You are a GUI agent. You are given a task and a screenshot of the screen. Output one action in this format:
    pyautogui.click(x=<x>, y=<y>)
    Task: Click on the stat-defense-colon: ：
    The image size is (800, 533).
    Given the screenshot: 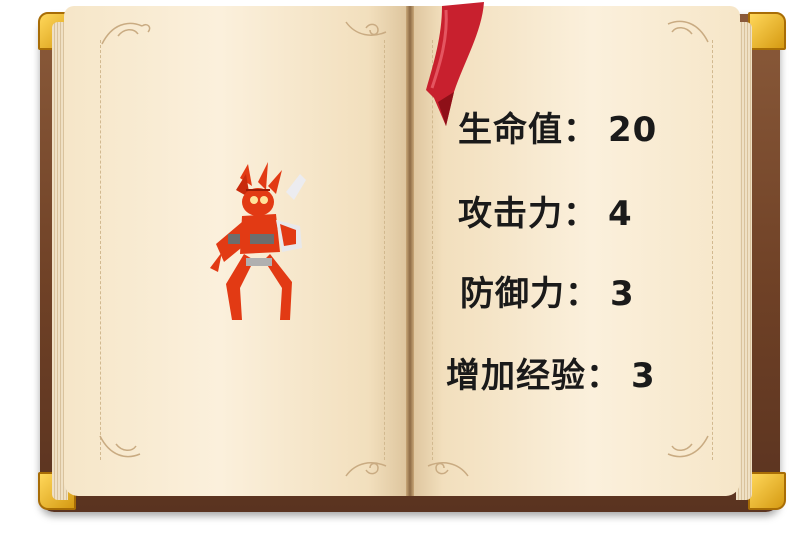 What is the action you would take?
    pyautogui.click(x=582, y=294)
    